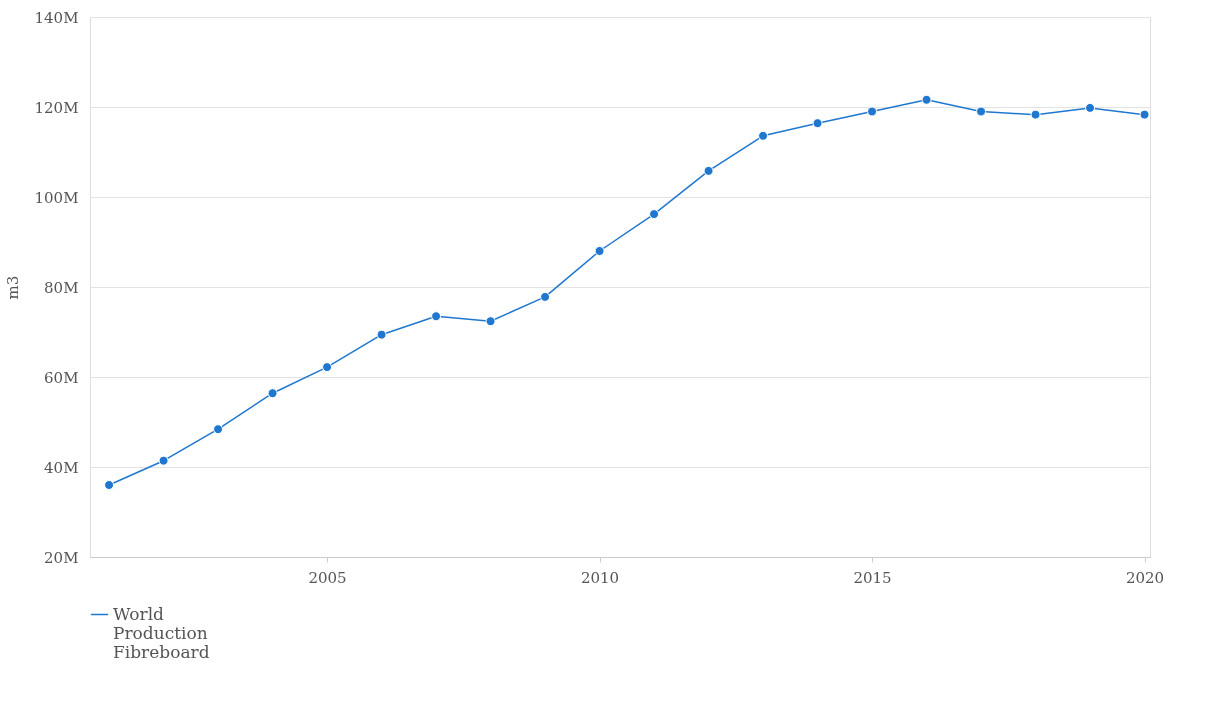 The image size is (1213, 722). What do you see at coordinates (61, 377) in the screenshot?
I see `y-tick-label: 60M` at bounding box center [61, 377].